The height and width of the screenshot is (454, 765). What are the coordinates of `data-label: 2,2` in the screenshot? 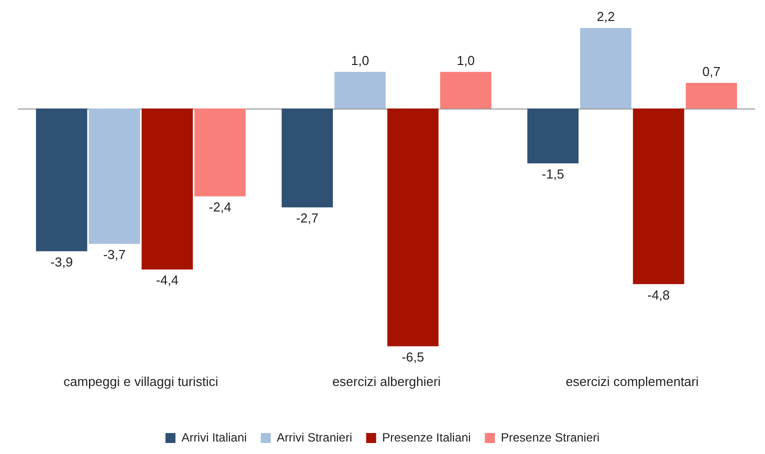 It's located at (605, 16).